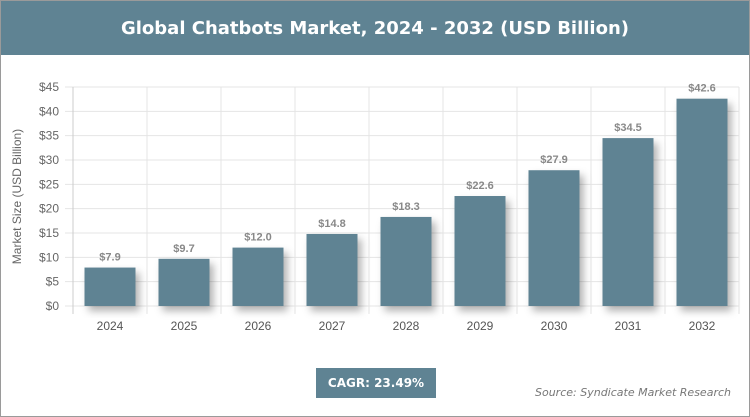  What do you see at coordinates (628, 326) in the screenshot?
I see `x-tick-label: 2031` at bounding box center [628, 326].